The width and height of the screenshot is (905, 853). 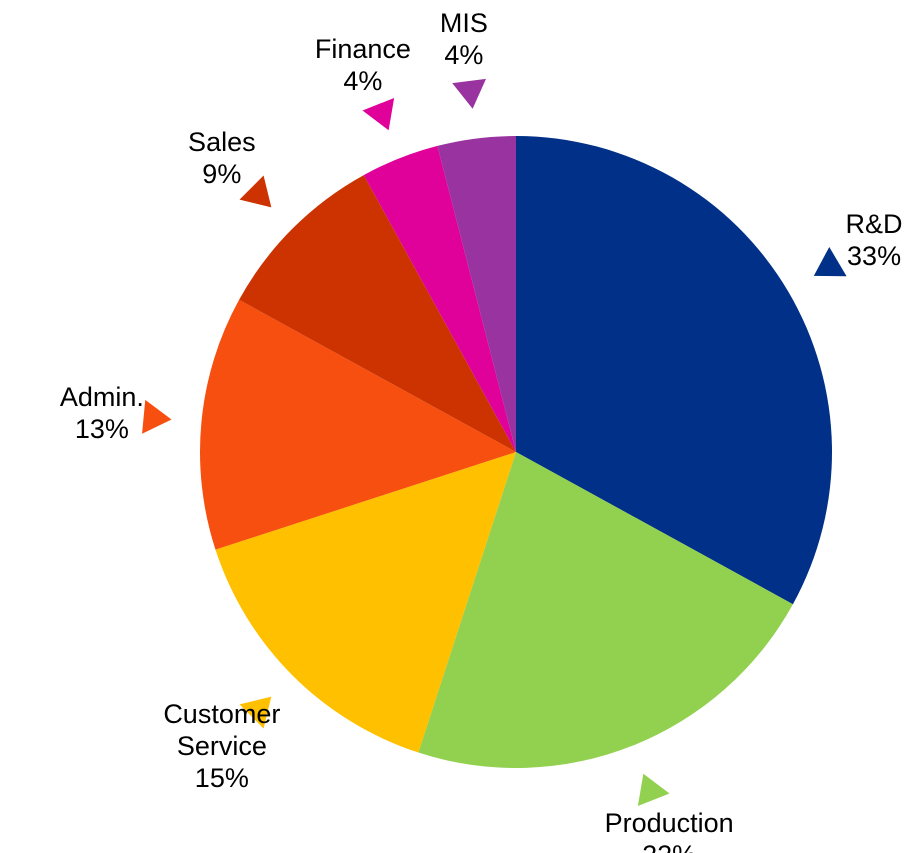 What do you see at coordinates (874, 224) in the screenshot?
I see `slice-name: R&D` at bounding box center [874, 224].